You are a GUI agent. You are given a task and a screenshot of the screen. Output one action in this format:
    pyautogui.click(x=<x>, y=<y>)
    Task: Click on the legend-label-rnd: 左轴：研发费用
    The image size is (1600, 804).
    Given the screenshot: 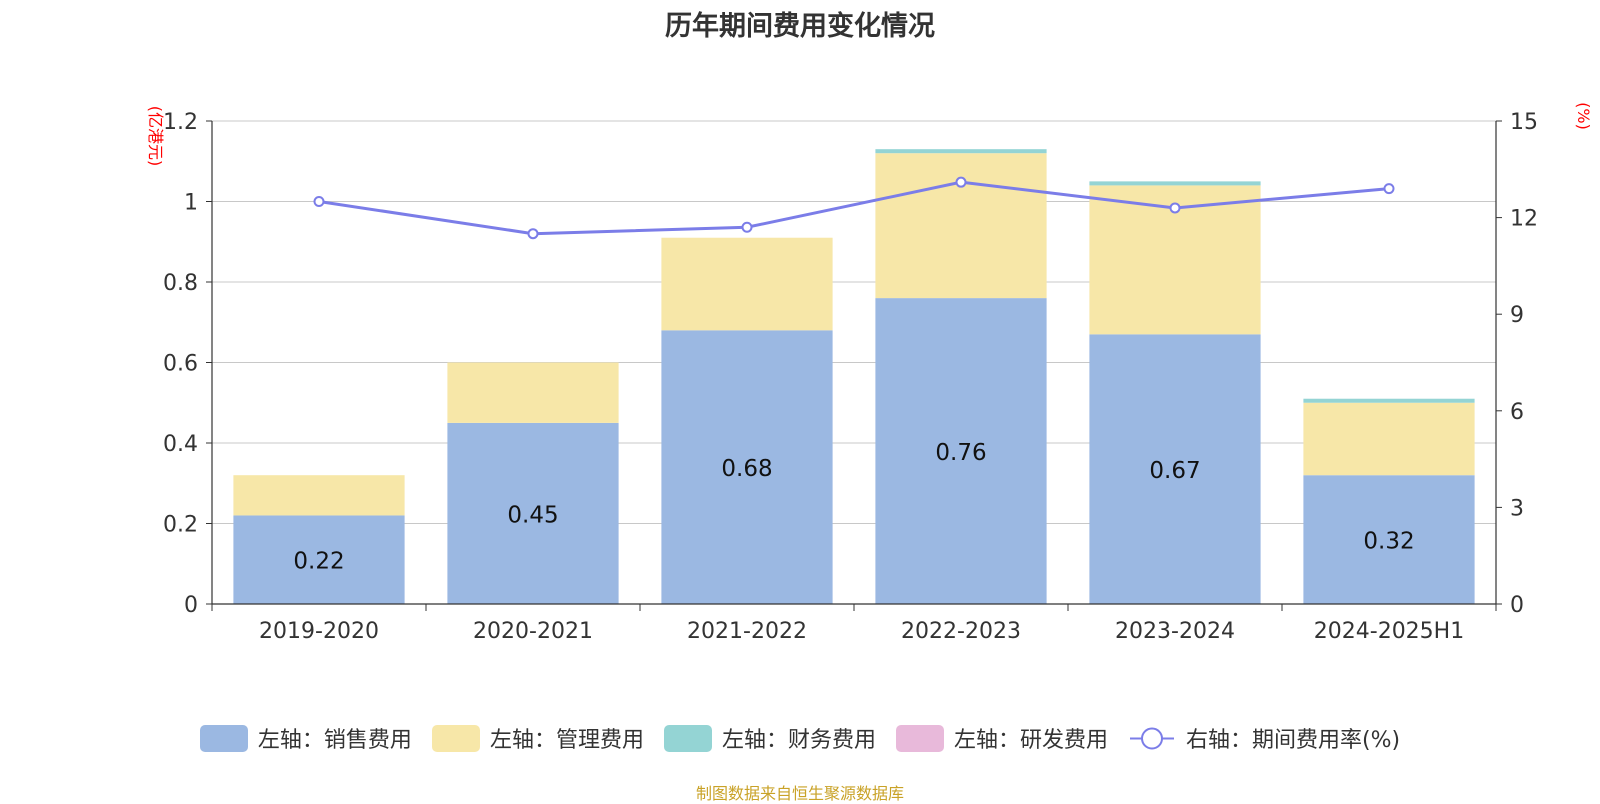 What is the action you would take?
    pyautogui.click(x=1030, y=740)
    